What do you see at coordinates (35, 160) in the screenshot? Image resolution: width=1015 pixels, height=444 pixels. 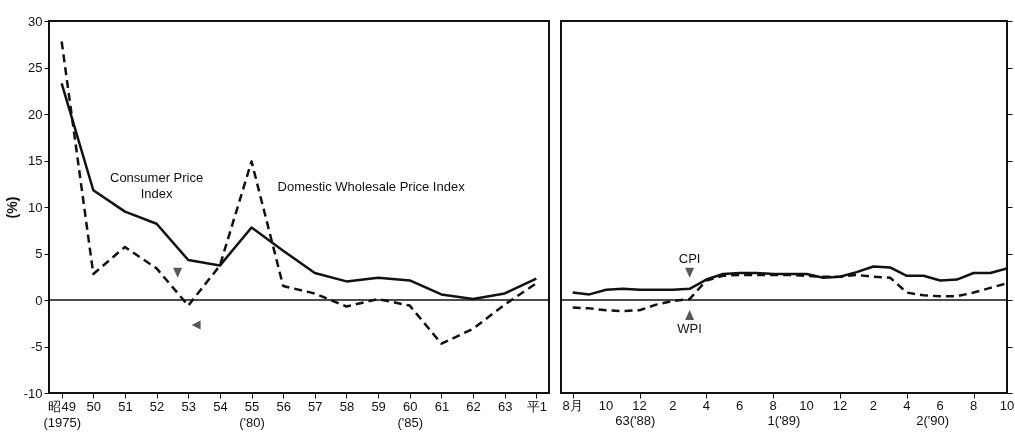 I see `y-tick-label: 15` at bounding box center [35, 160].